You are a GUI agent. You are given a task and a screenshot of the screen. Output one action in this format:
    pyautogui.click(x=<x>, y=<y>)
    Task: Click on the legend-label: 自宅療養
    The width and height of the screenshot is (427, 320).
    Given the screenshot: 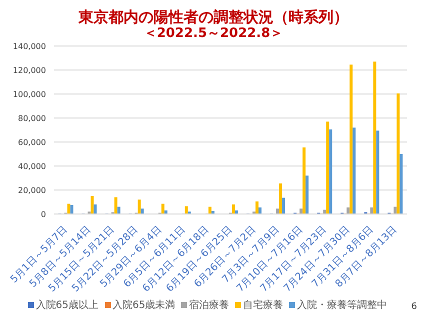 What is the action you would take?
    pyautogui.click(x=263, y=305)
    